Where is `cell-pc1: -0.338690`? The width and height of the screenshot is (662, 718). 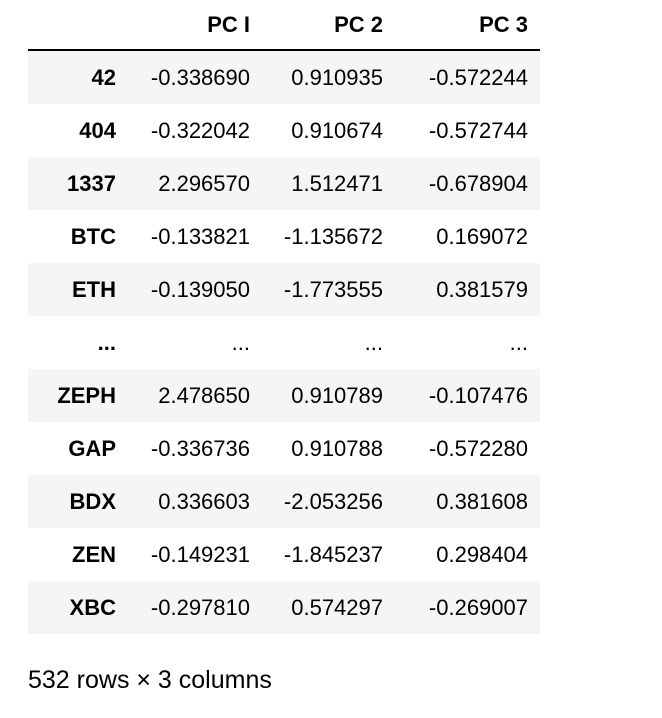 cell-pc1: -0.338690 is located at coordinates (200, 77).